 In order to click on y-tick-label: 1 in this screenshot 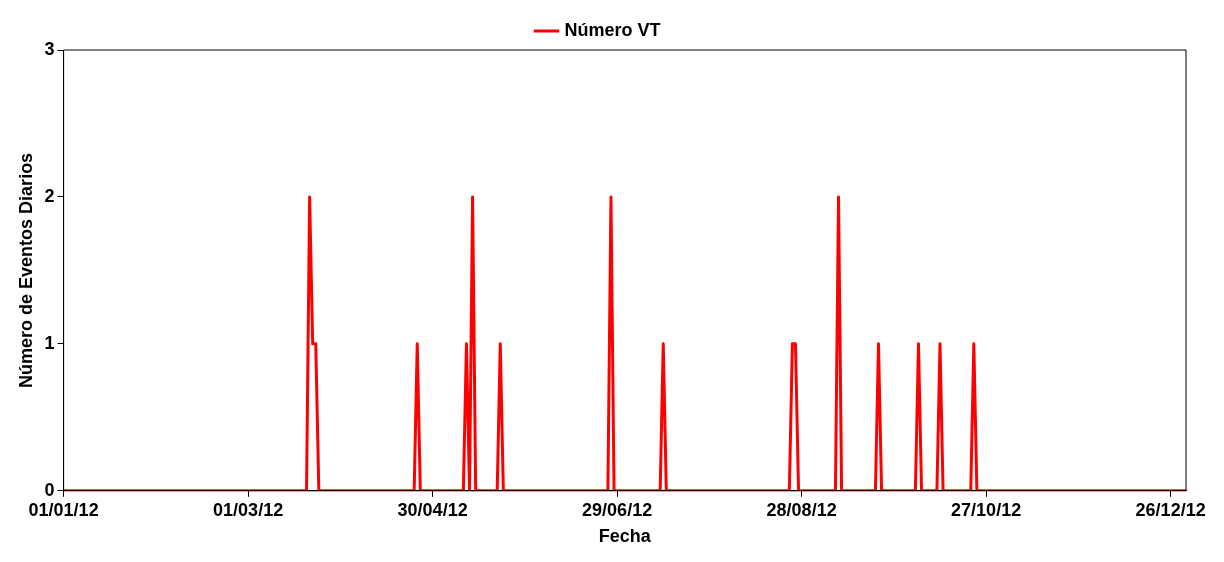, I will do `click(49, 342)`.